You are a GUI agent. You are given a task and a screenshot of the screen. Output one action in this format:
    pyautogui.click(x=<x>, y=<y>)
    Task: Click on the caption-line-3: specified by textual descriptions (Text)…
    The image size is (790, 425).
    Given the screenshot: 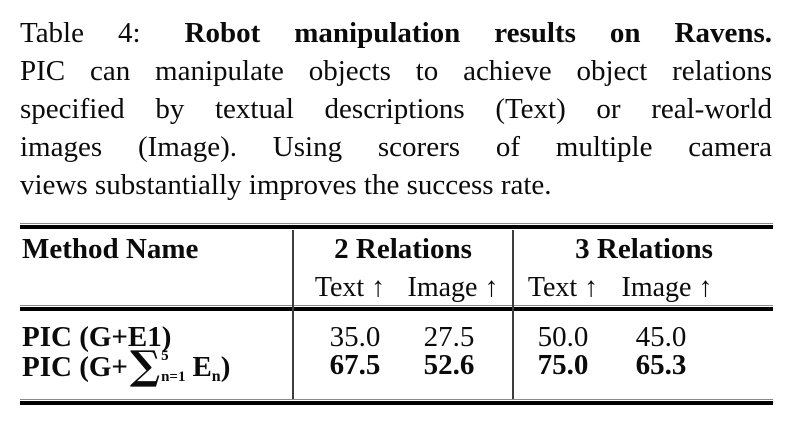 What is the action you would take?
    pyautogui.click(x=396, y=109)
    